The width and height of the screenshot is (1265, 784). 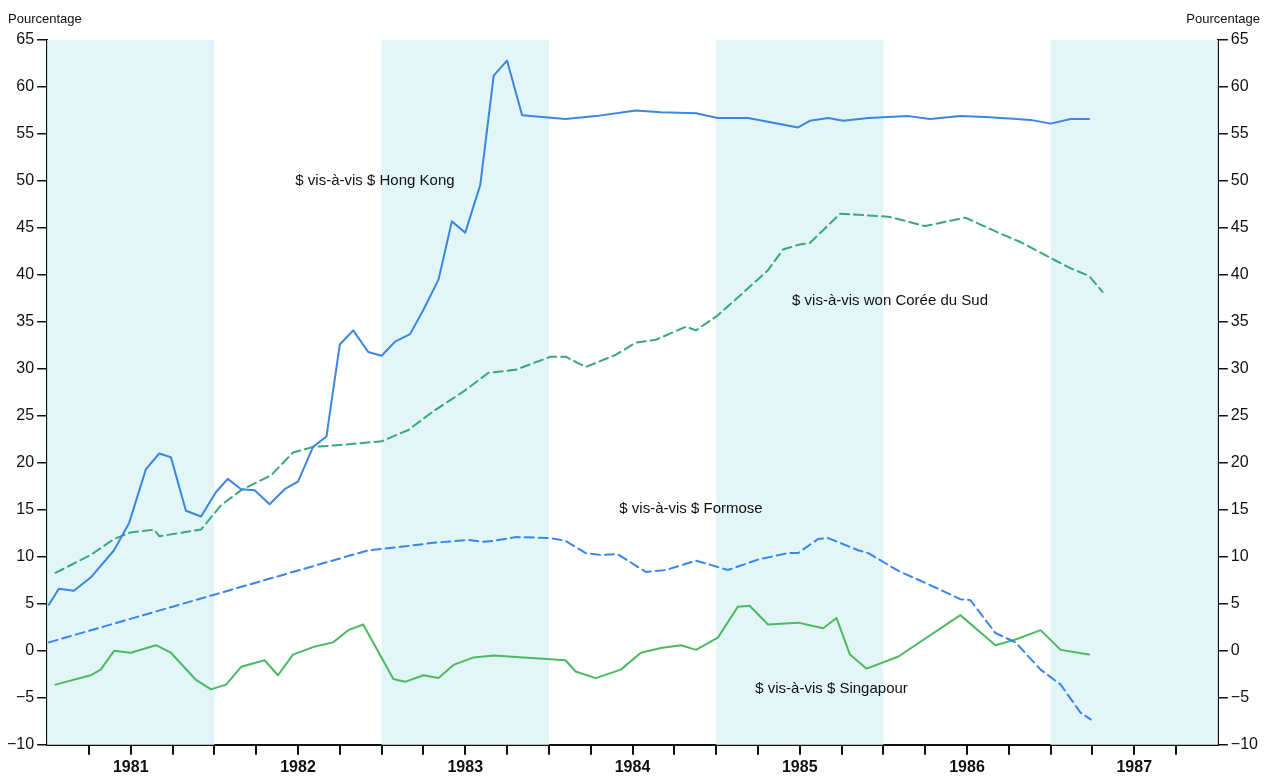 What do you see at coordinates (1239, 462) in the screenshot?
I see `y2-tick-label: 20` at bounding box center [1239, 462].